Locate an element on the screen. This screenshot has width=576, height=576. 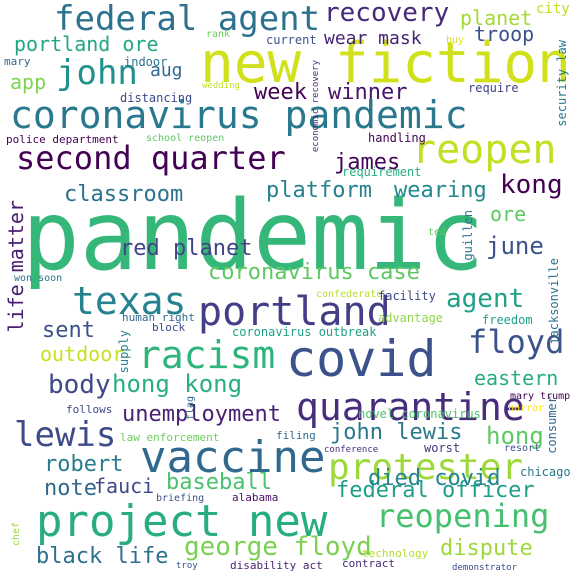
word: died covid is located at coordinates (434, 478).